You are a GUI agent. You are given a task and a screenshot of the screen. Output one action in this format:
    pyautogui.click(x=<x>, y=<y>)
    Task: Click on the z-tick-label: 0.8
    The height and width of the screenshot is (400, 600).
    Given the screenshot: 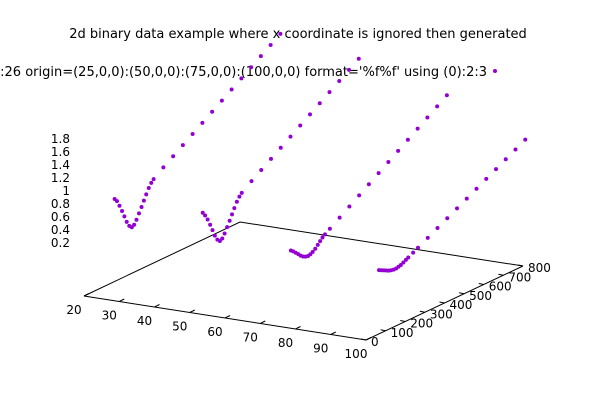 What is the action you would take?
    pyautogui.click(x=60, y=204)
    